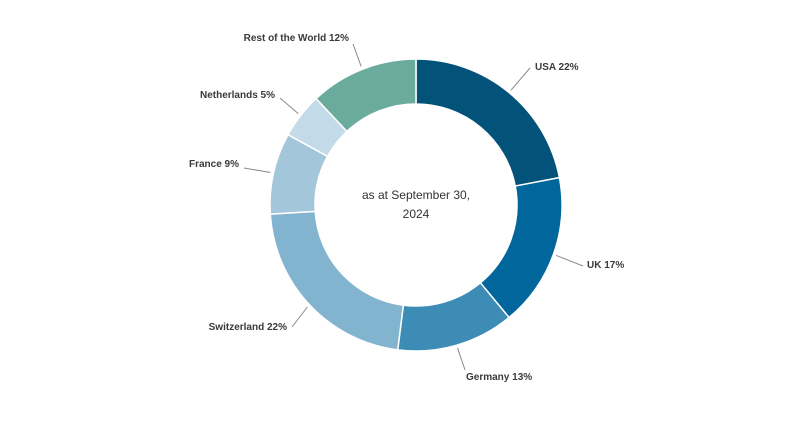 The width and height of the screenshot is (809, 429). Describe the element at coordinates (416, 214) in the screenshot. I see `center-label-line-2: 2024` at that location.